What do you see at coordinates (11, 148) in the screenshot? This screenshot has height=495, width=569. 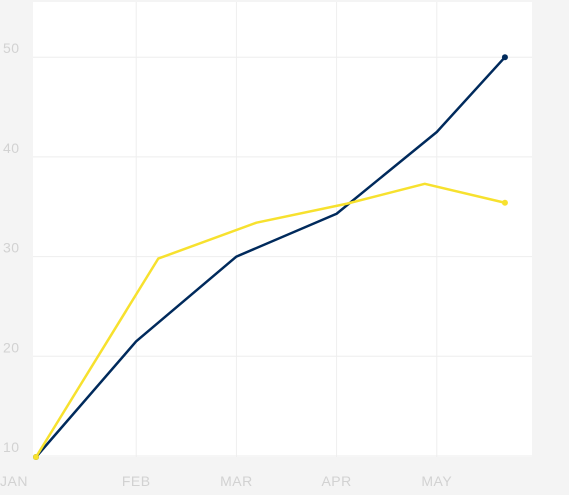 I see `y-tick-label-40: 40` at bounding box center [11, 148].